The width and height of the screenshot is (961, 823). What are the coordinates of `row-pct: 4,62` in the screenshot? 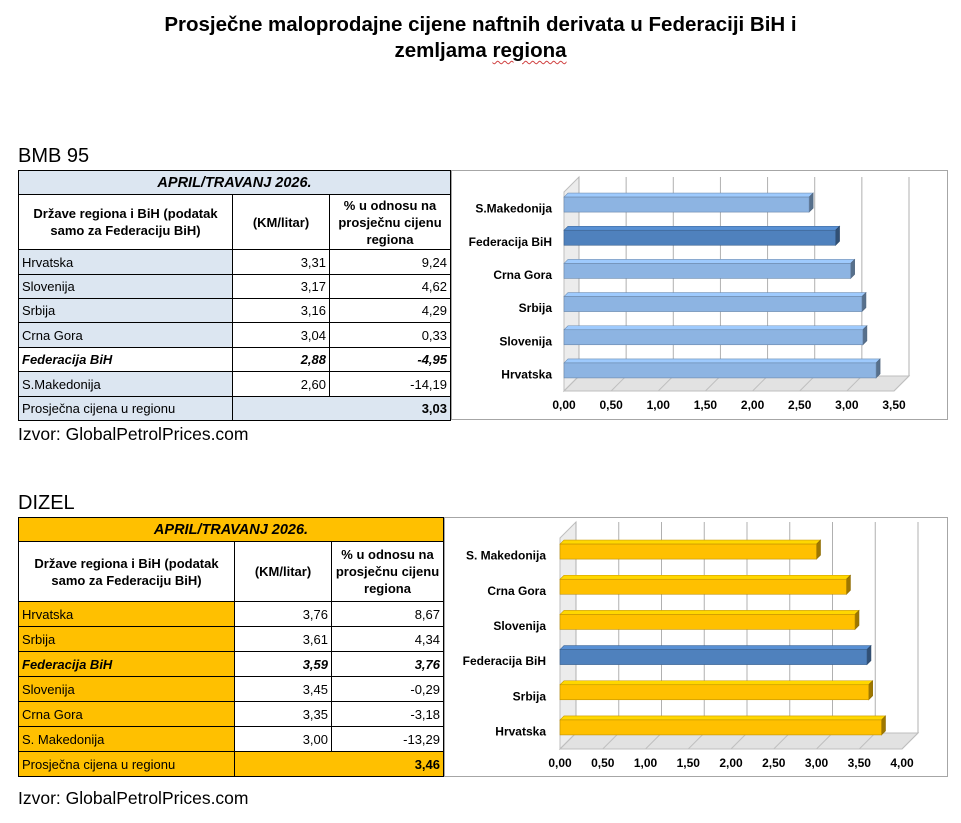 It's located at (390, 286).